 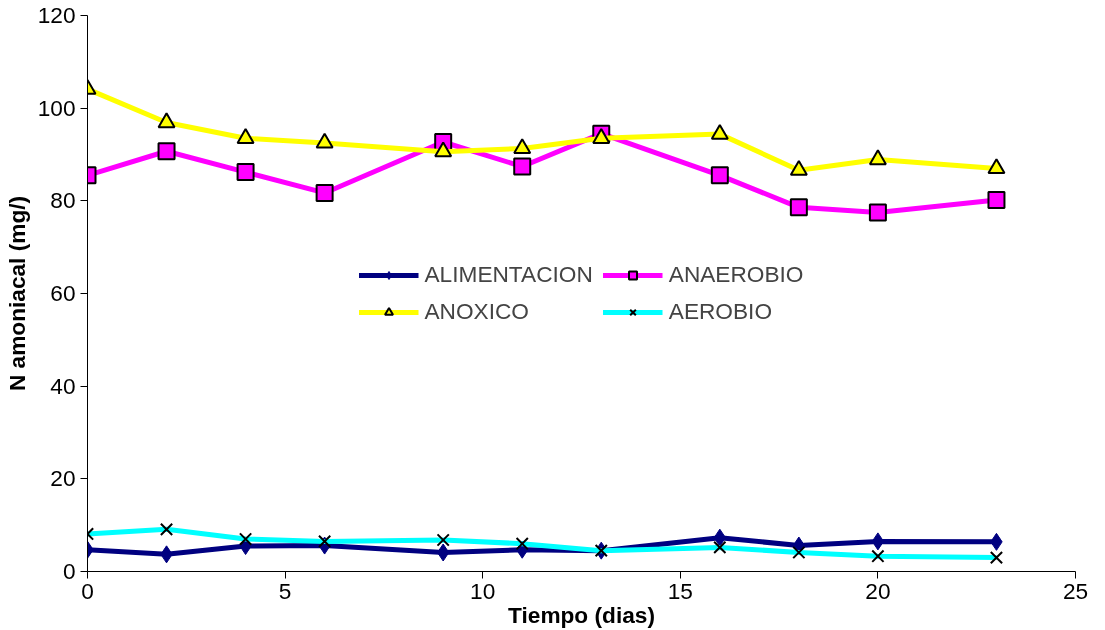 What do you see at coordinates (581, 614) in the screenshot?
I see `x-axis-title: Tiempo (dias)` at bounding box center [581, 614].